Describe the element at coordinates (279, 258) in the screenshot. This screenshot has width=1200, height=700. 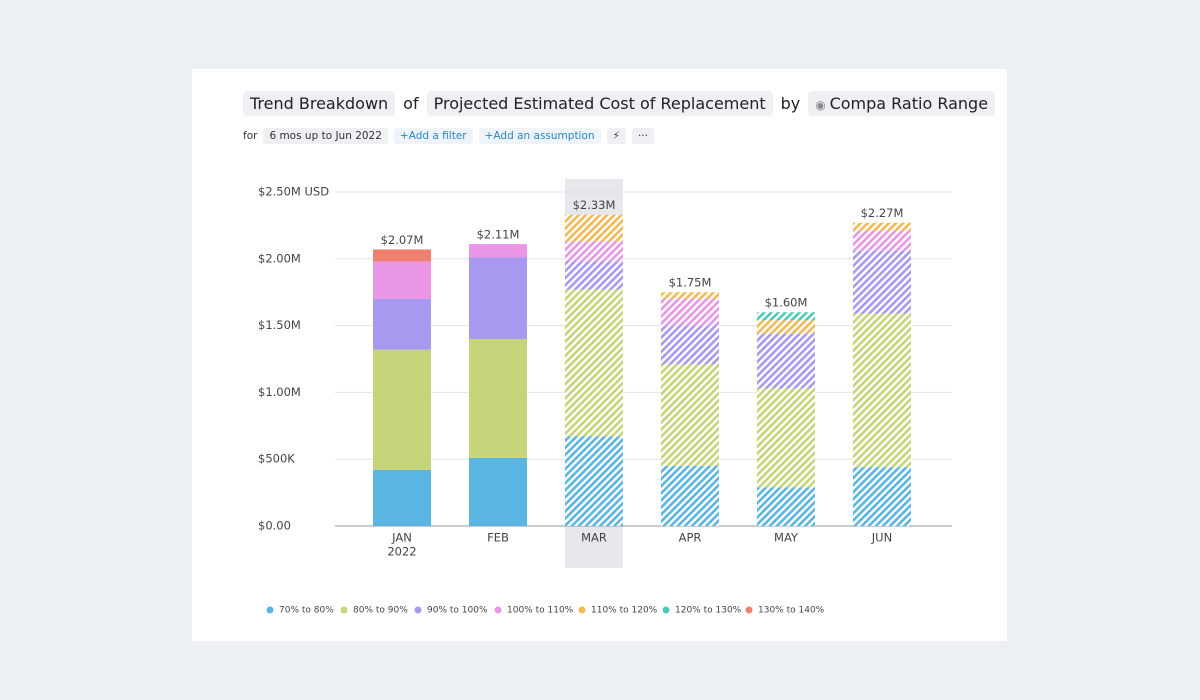
I see `y-tick-label: $2.00M` at that location.